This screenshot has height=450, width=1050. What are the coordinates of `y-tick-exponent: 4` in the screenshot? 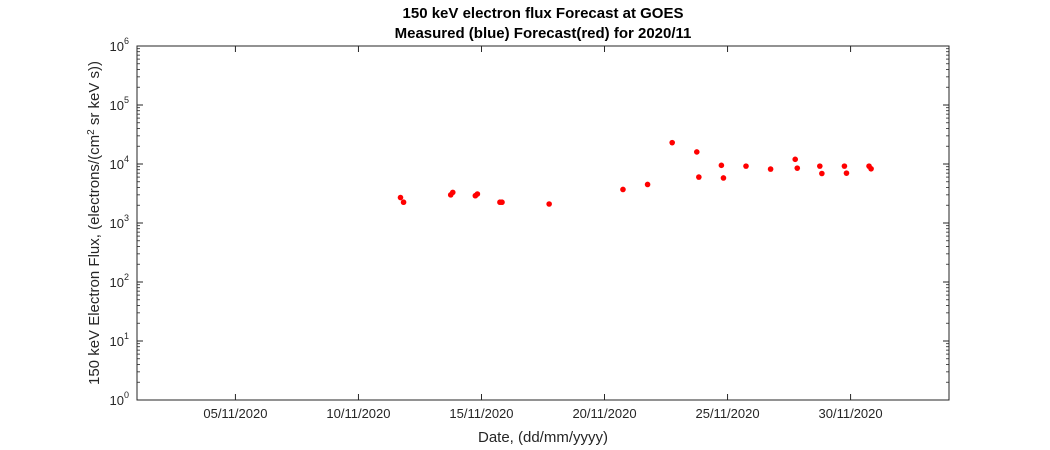 It's located at (126, 159).